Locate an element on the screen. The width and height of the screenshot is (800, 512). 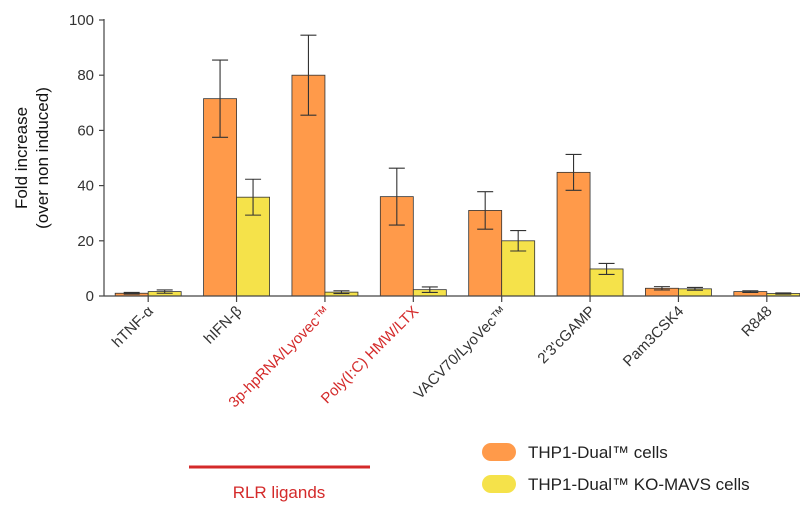
x-category-label: 2'3'cGAMP is located at coordinates (566, 335).